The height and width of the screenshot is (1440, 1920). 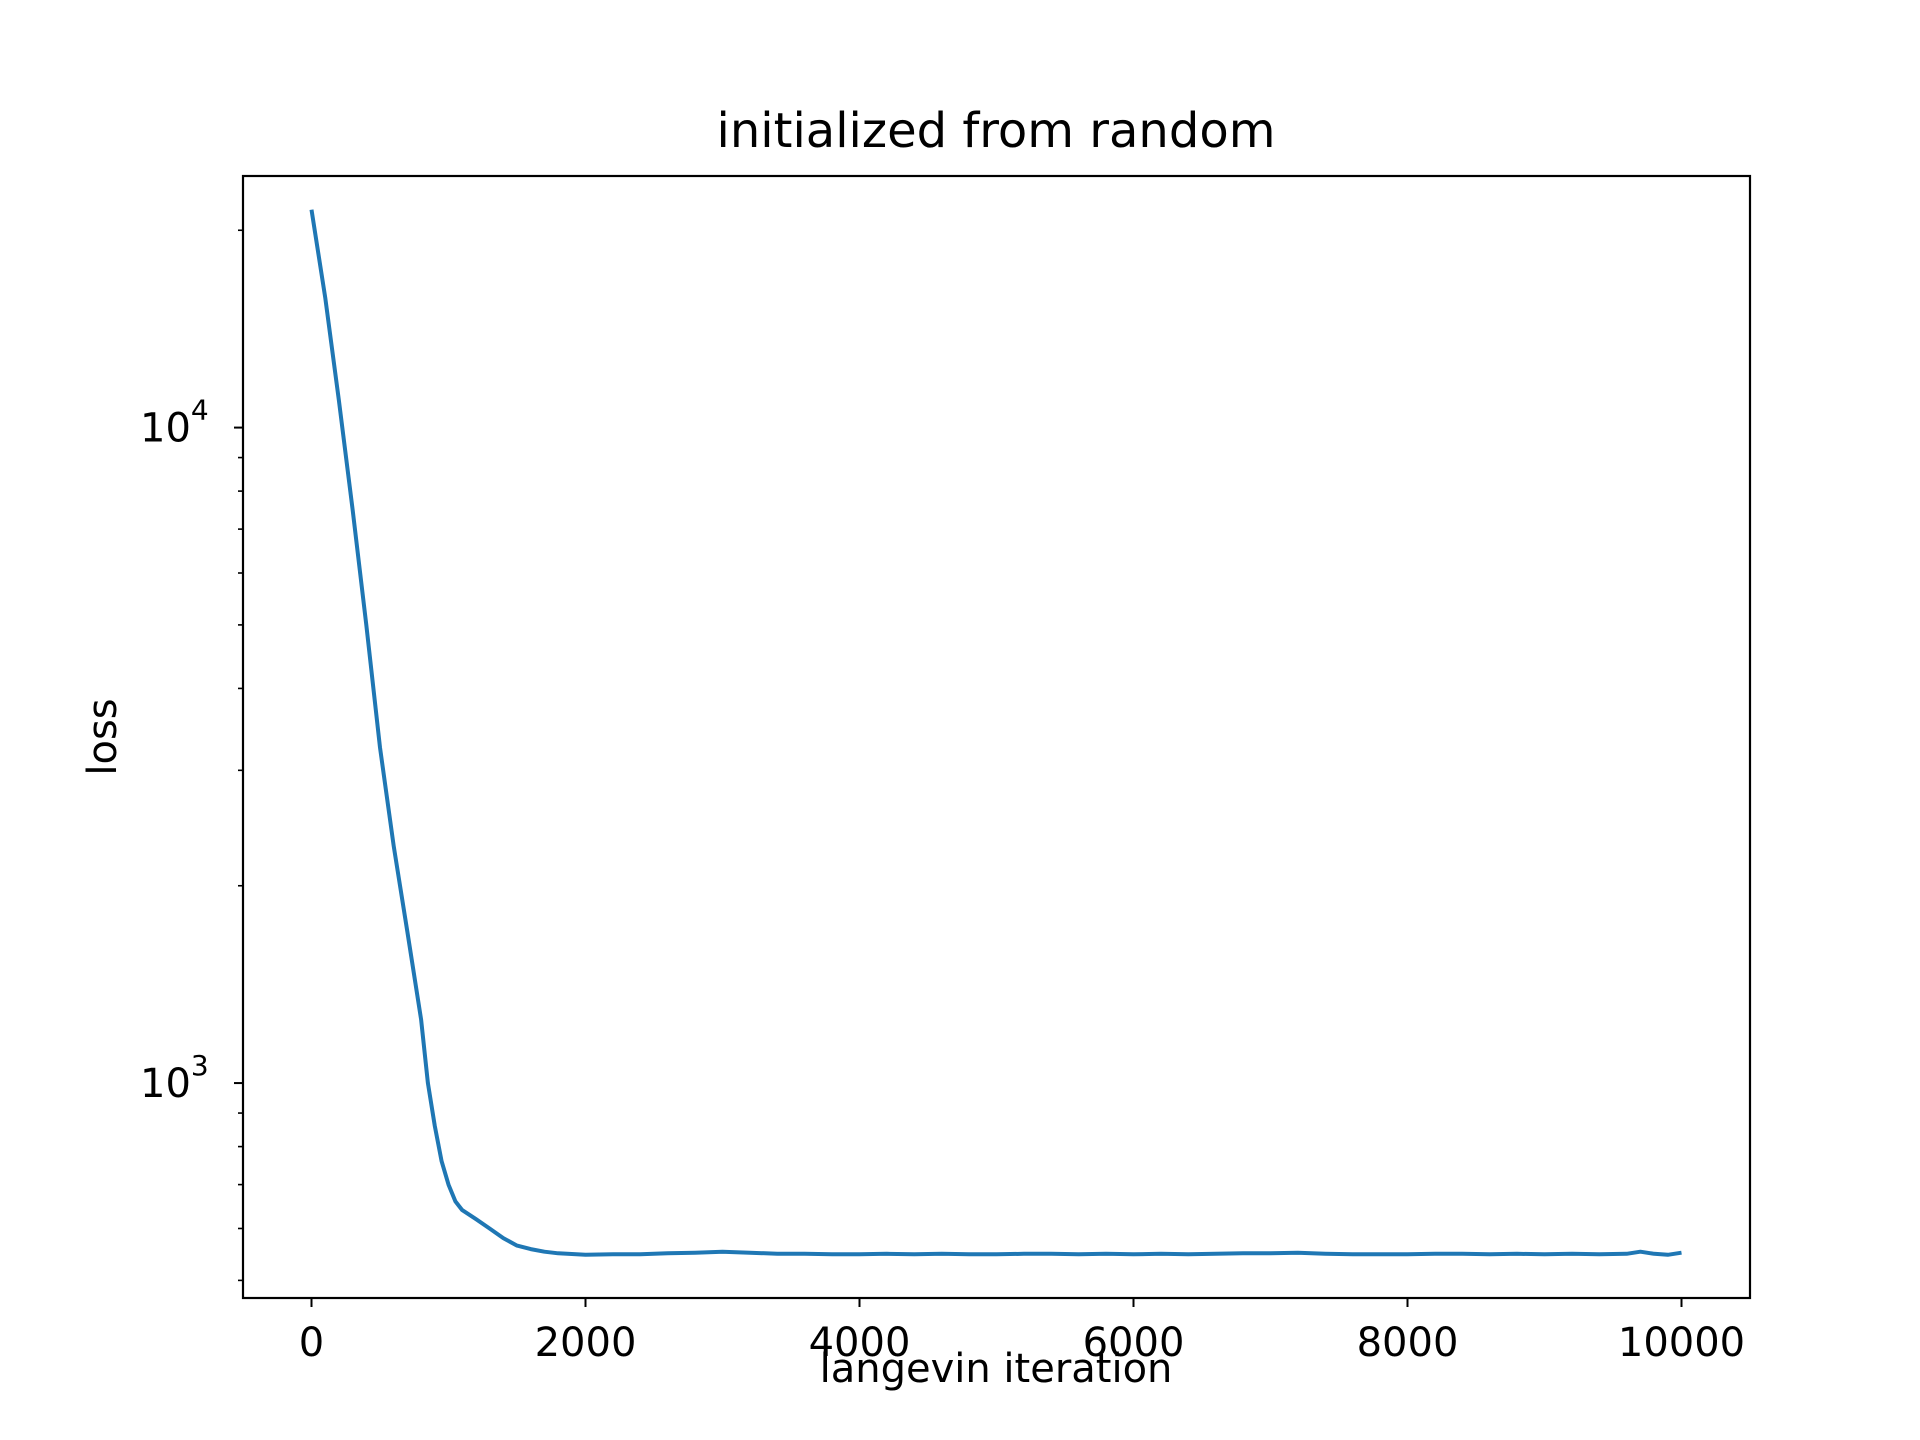 I want to click on x-axis-label: langevin iteration, so click(x=996, y=1369).